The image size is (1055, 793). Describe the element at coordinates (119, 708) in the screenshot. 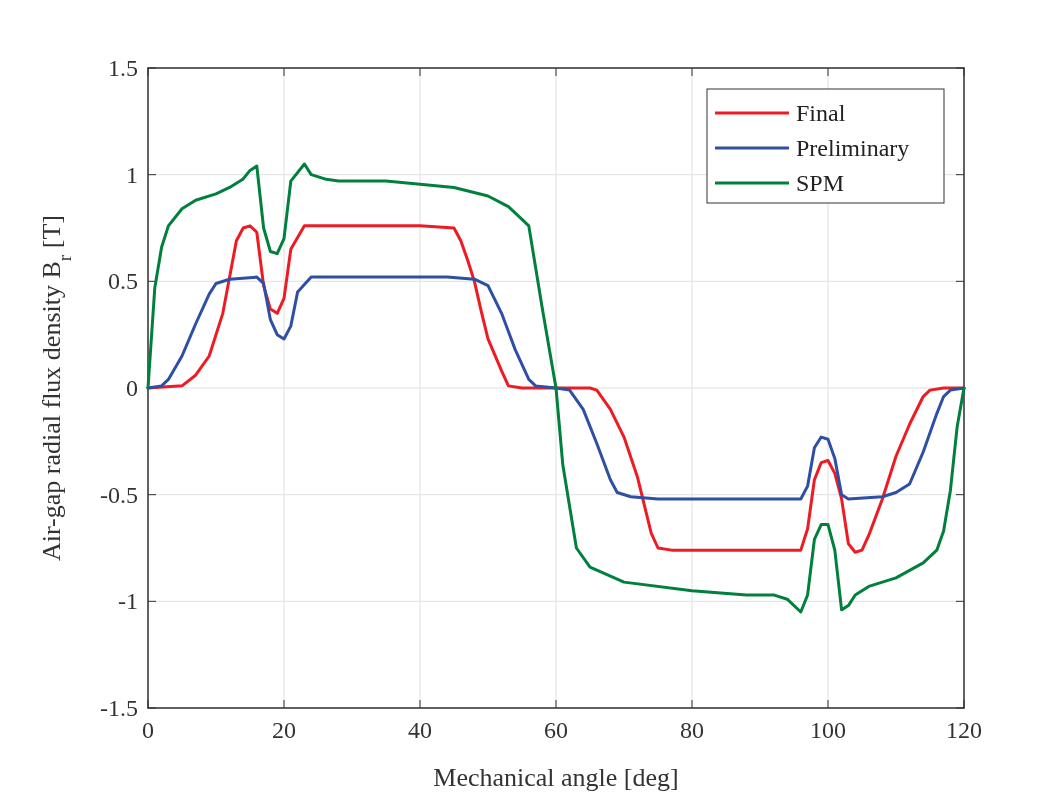

I see `y-tick-label: -1.5` at that location.